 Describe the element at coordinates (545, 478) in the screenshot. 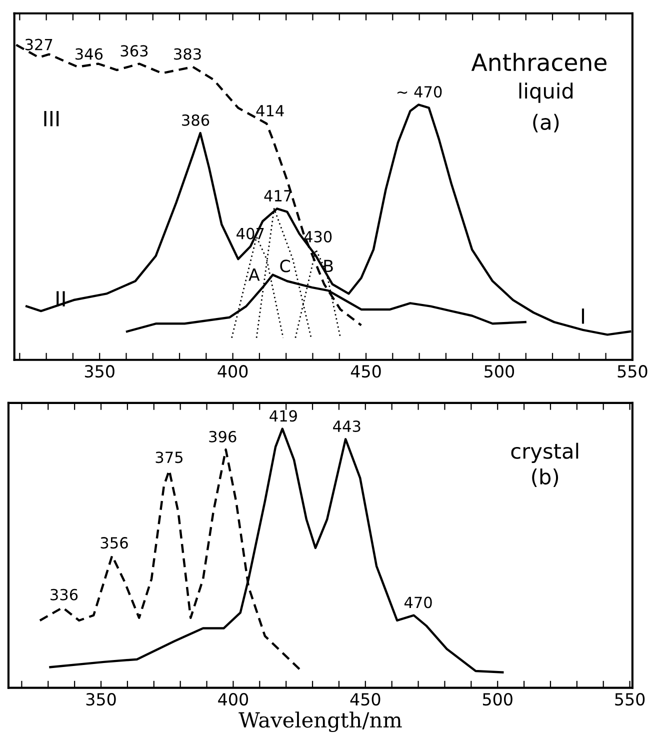

I see `annotation: (b)` at that location.